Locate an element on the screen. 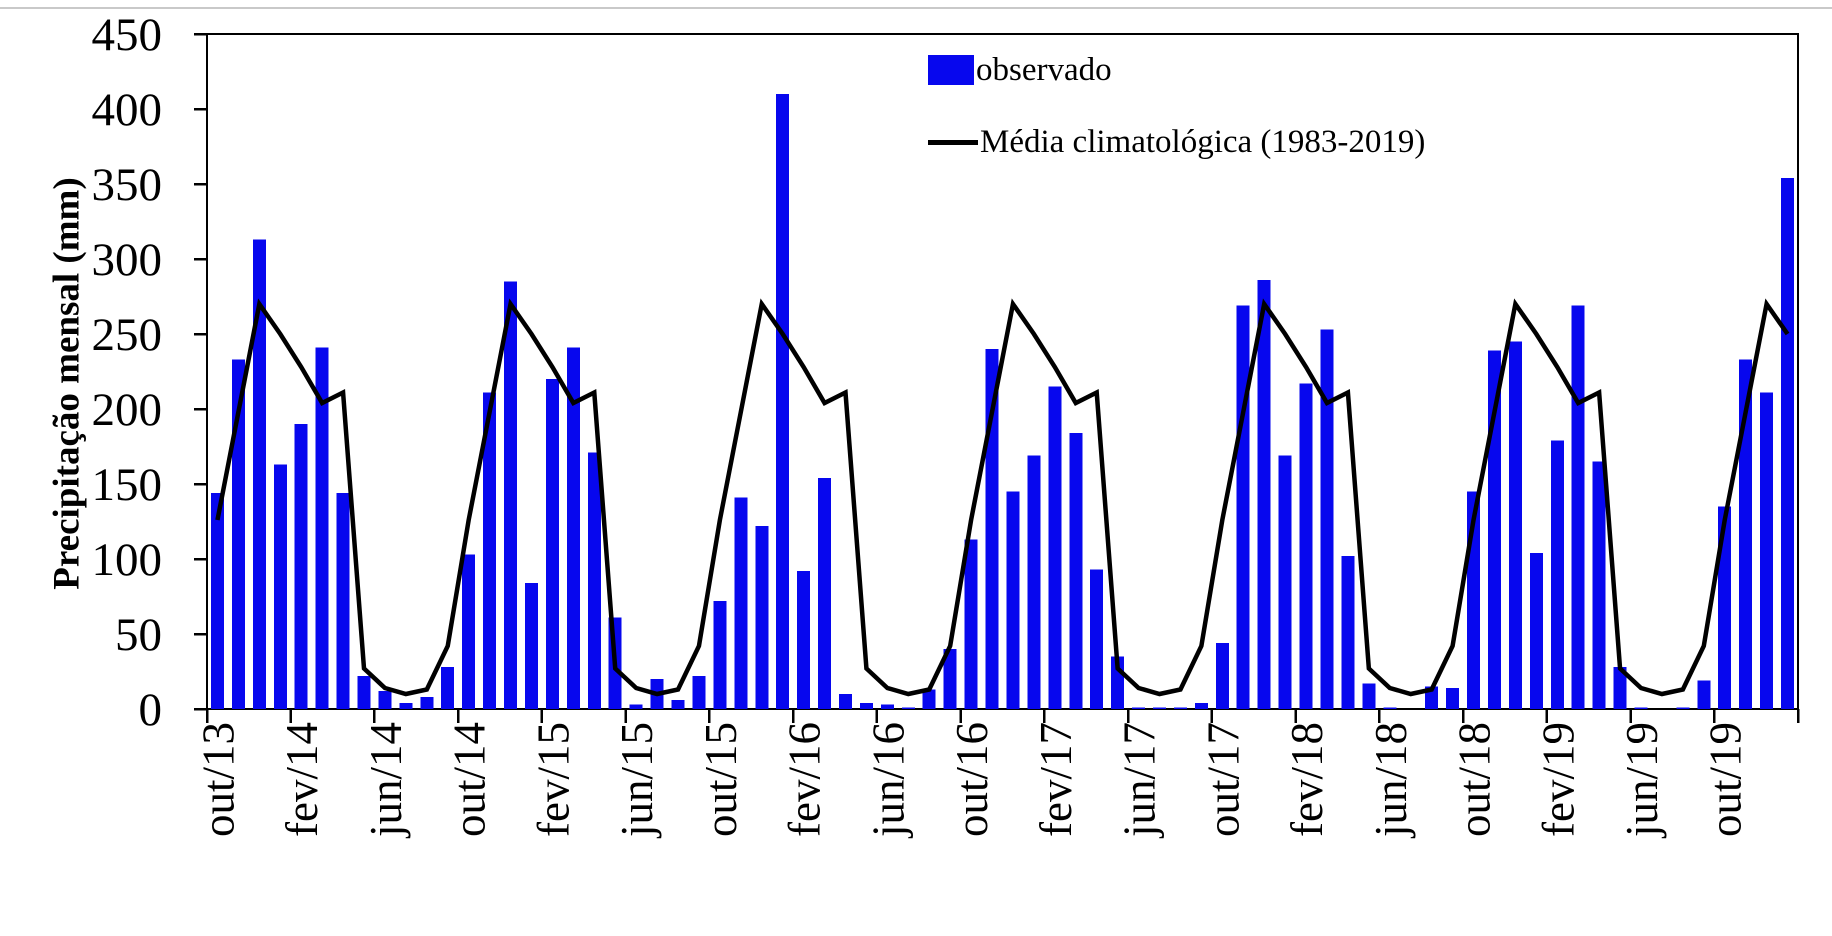 The height and width of the screenshot is (936, 1832). y-tick-label: 0 is located at coordinates (151, 710).